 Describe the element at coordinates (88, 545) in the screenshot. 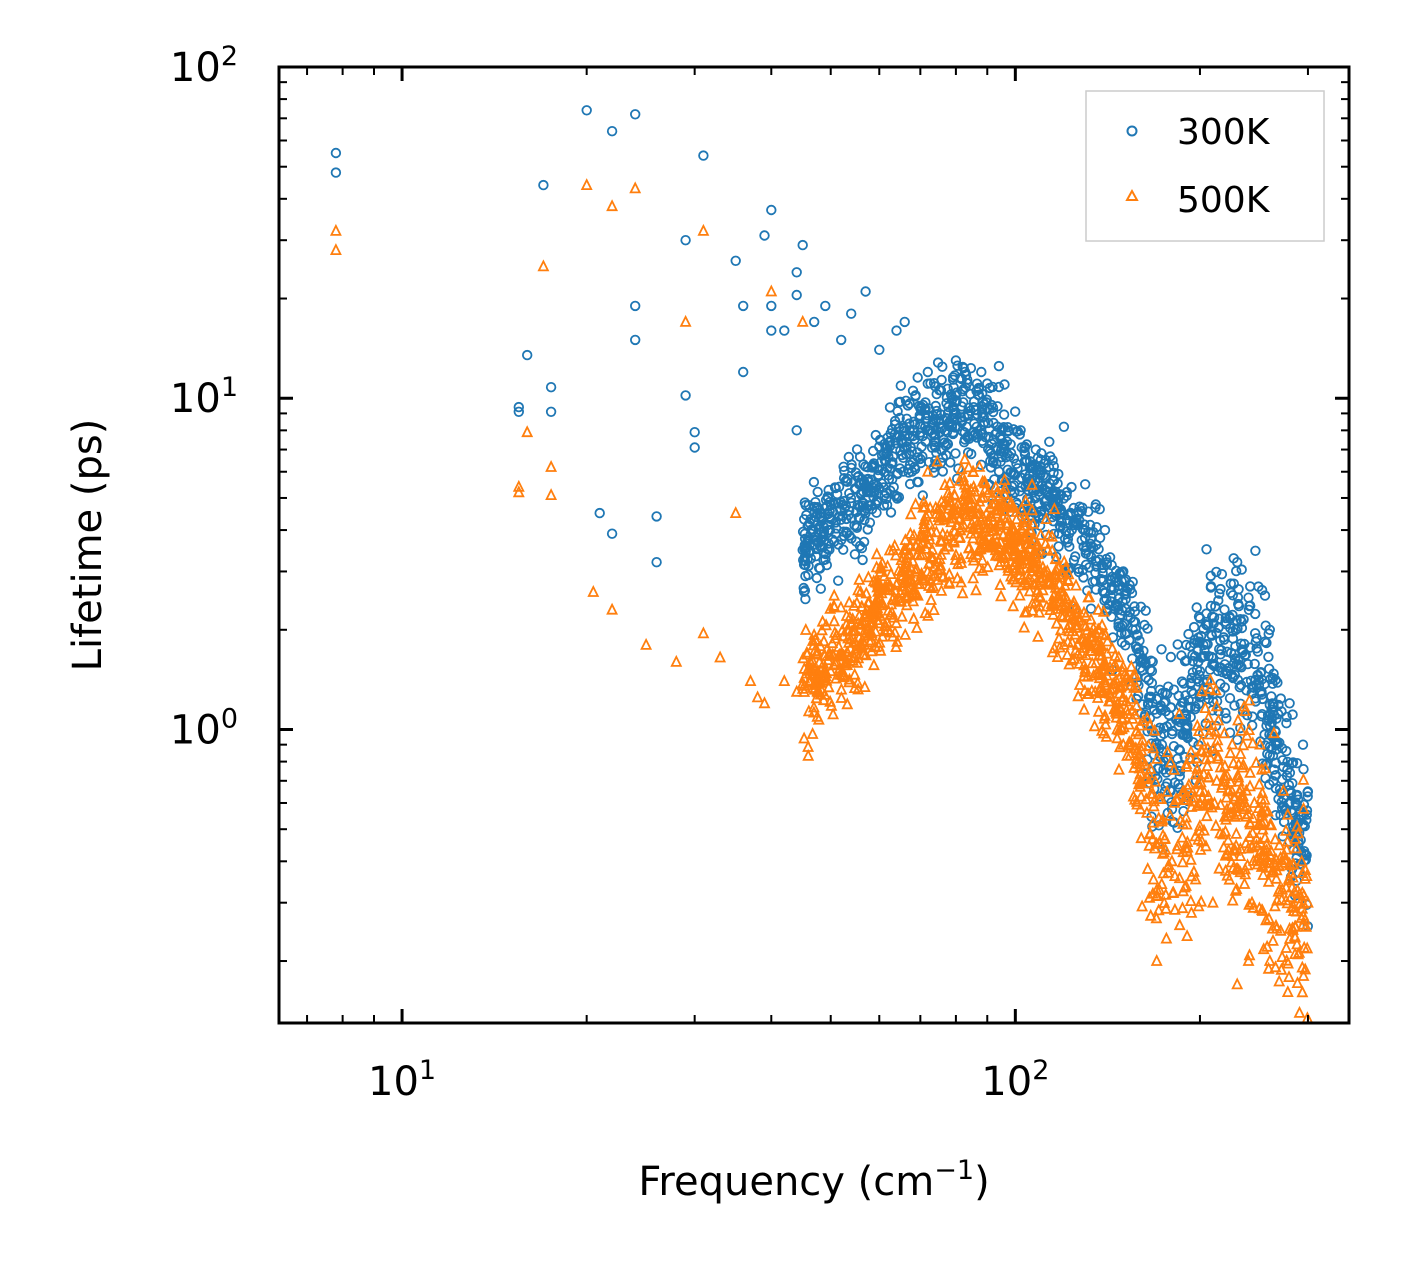

I see `y-axis-title: Lifetime (ps)` at that location.